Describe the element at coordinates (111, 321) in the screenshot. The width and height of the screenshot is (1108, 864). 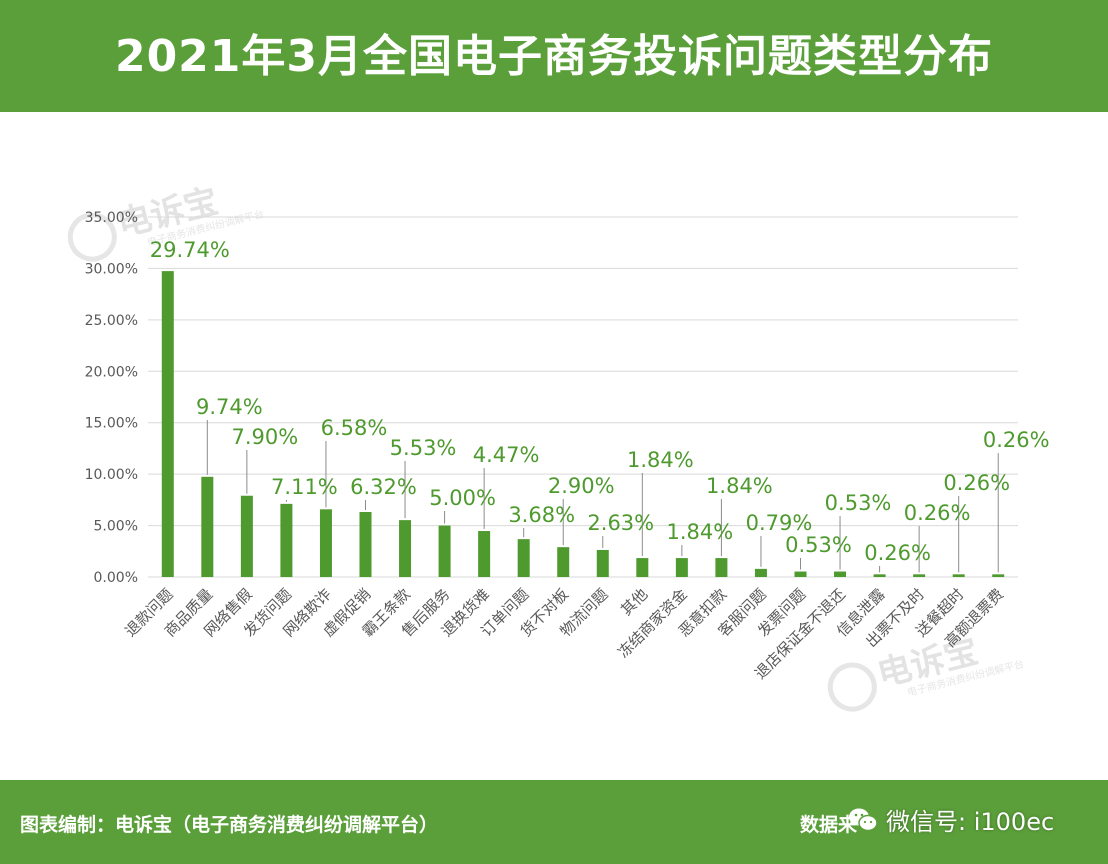
I see `y-tick-label: 25.00%` at that location.